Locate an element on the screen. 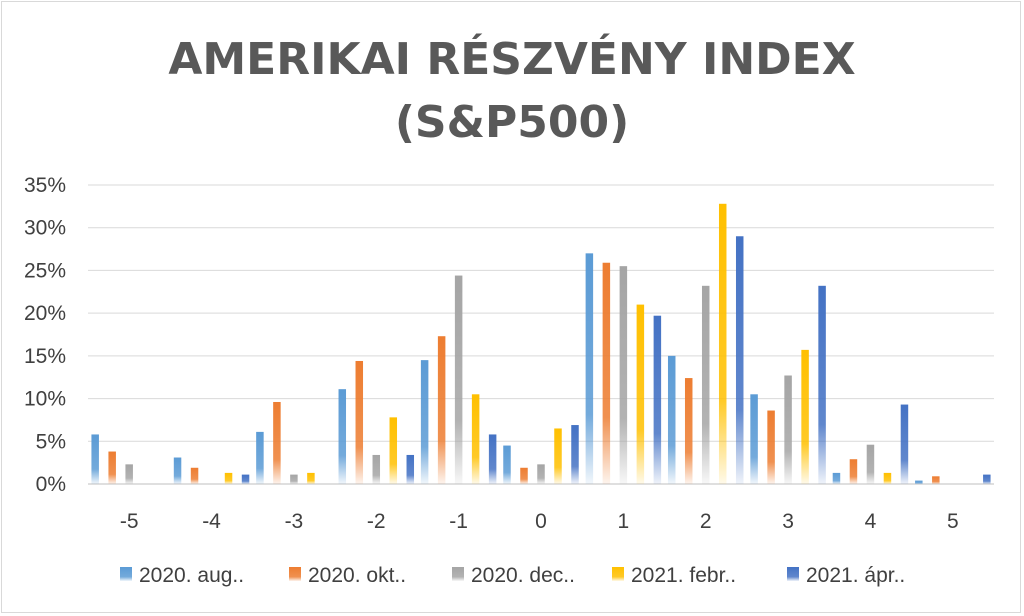 This screenshot has width=1024, height=616. x-tick-label: 0 is located at coordinates (541, 521).